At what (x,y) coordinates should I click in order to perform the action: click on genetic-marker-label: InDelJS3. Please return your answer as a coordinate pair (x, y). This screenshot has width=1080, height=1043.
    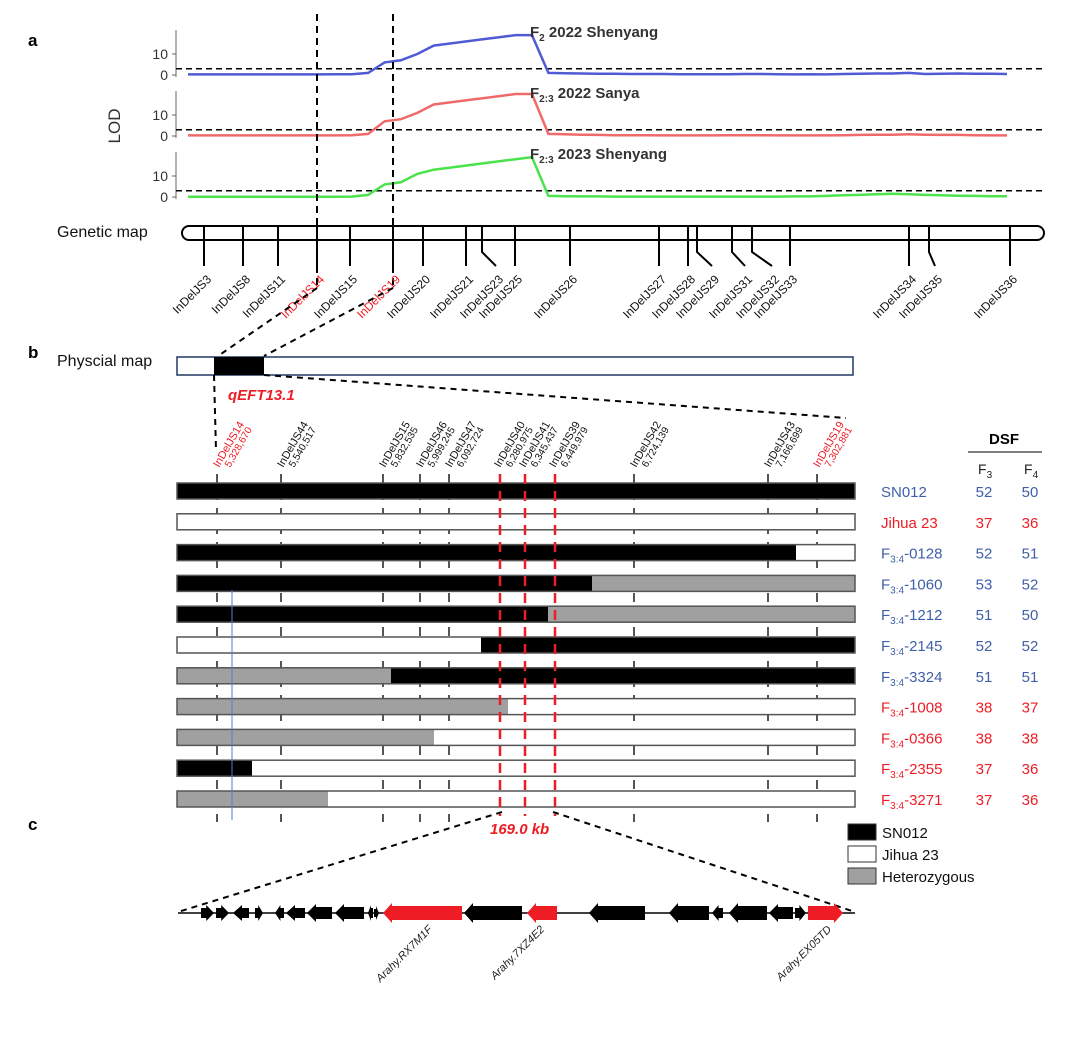
    Looking at the image, I should click on (192, 294).